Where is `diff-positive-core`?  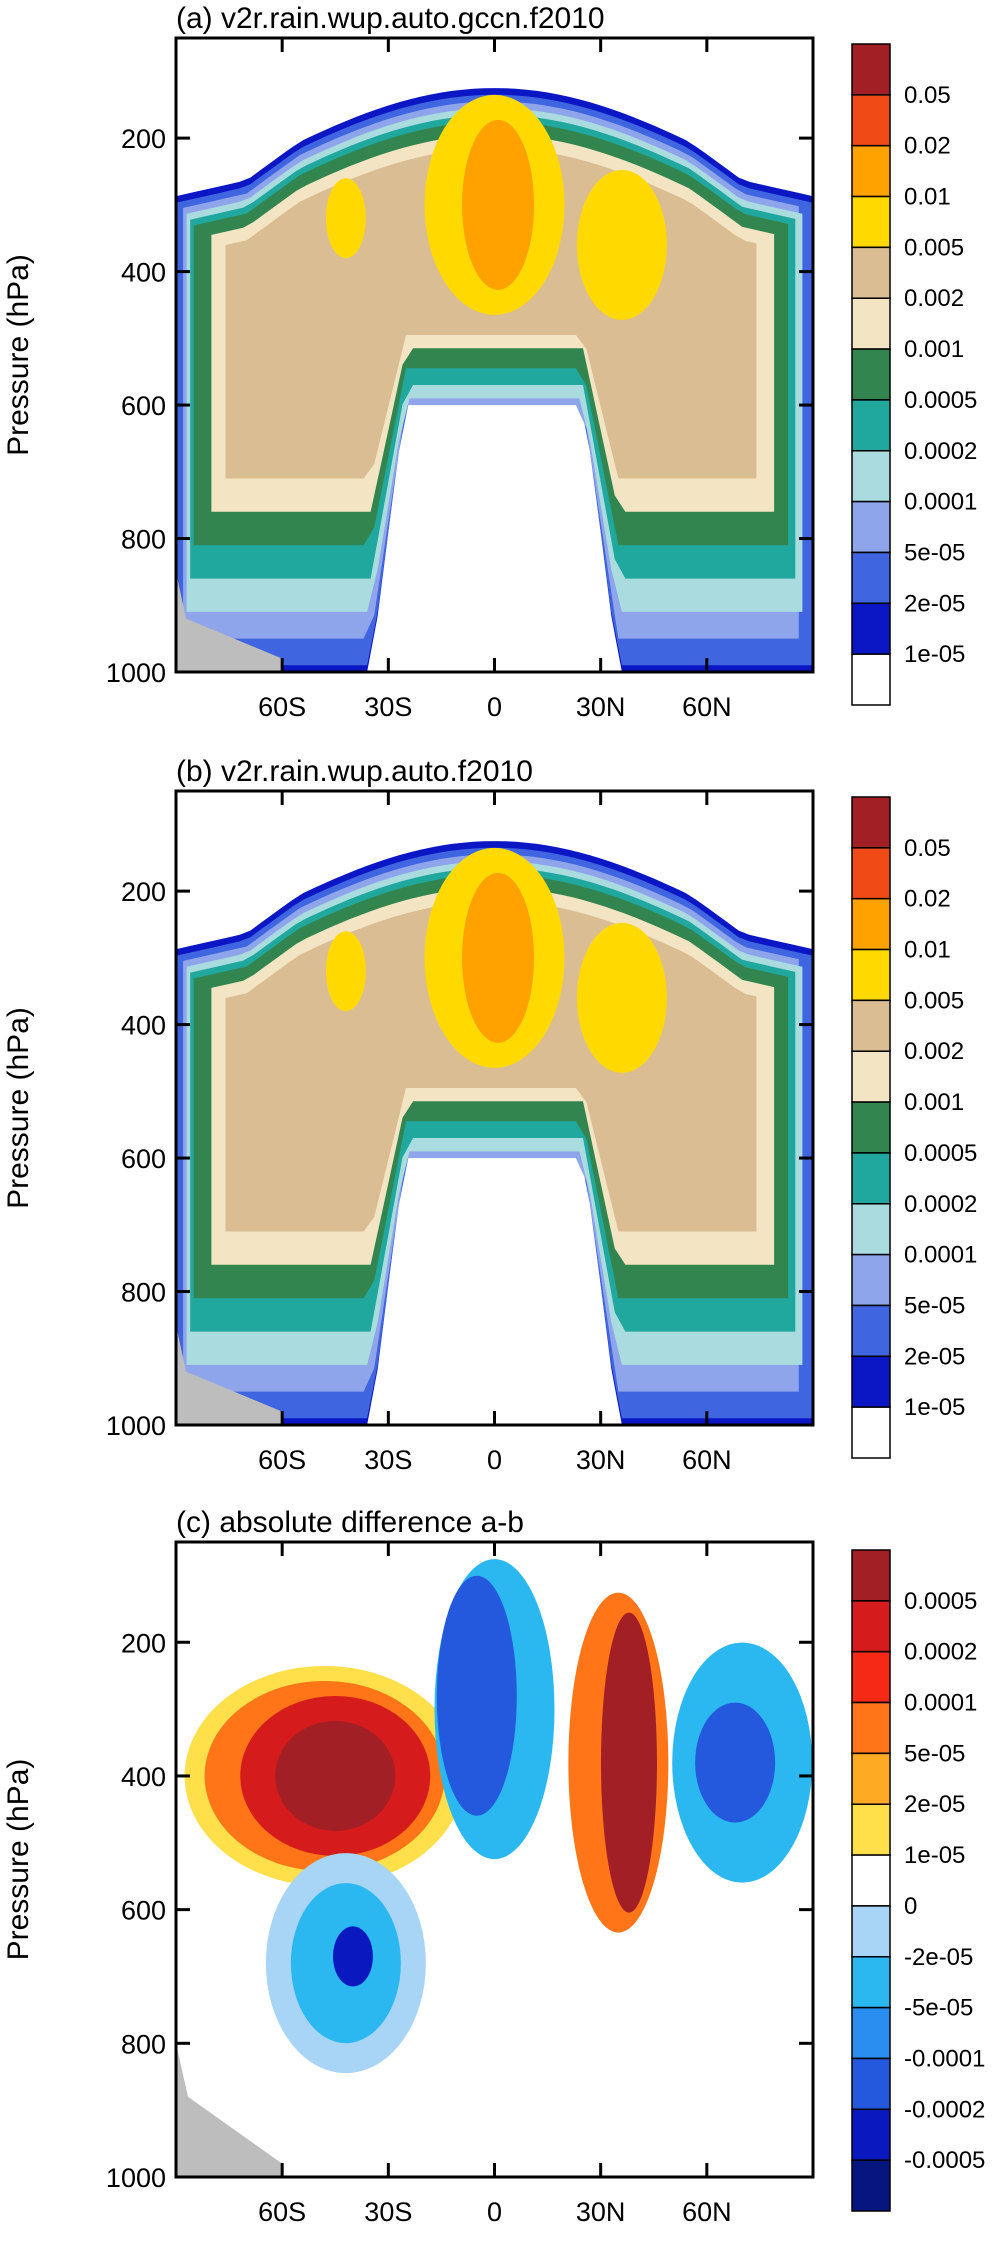 diff-positive-core is located at coordinates (628, 1762).